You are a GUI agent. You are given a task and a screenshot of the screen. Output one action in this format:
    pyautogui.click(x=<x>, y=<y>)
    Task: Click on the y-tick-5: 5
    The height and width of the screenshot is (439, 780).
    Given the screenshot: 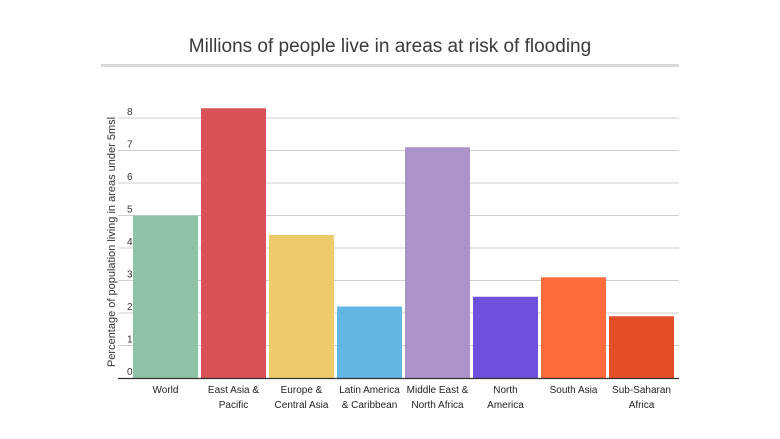 What is the action you would take?
    pyautogui.click(x=130, y=210)
    